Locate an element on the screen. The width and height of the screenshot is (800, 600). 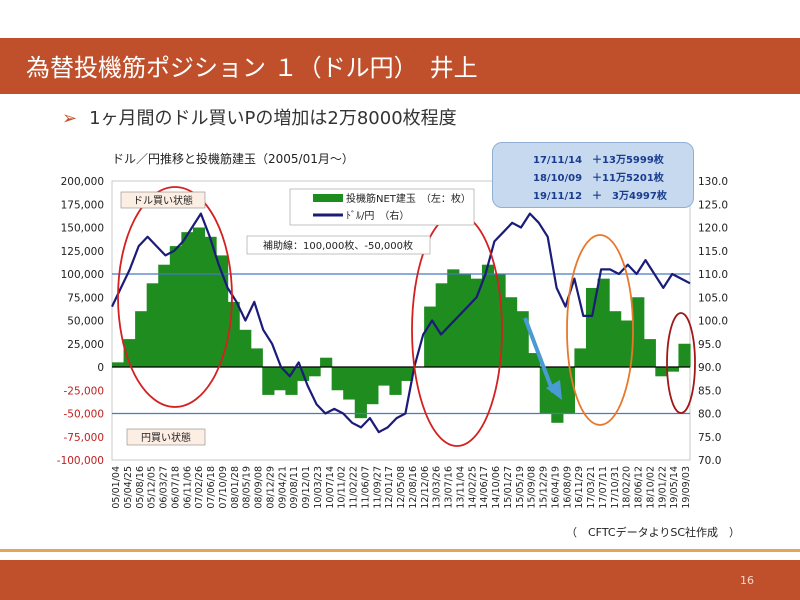
bullet-point: ➢ 1ヶ月間のドル買いPの増加は2万8000枚程度 is located at coordinates (259, 117).